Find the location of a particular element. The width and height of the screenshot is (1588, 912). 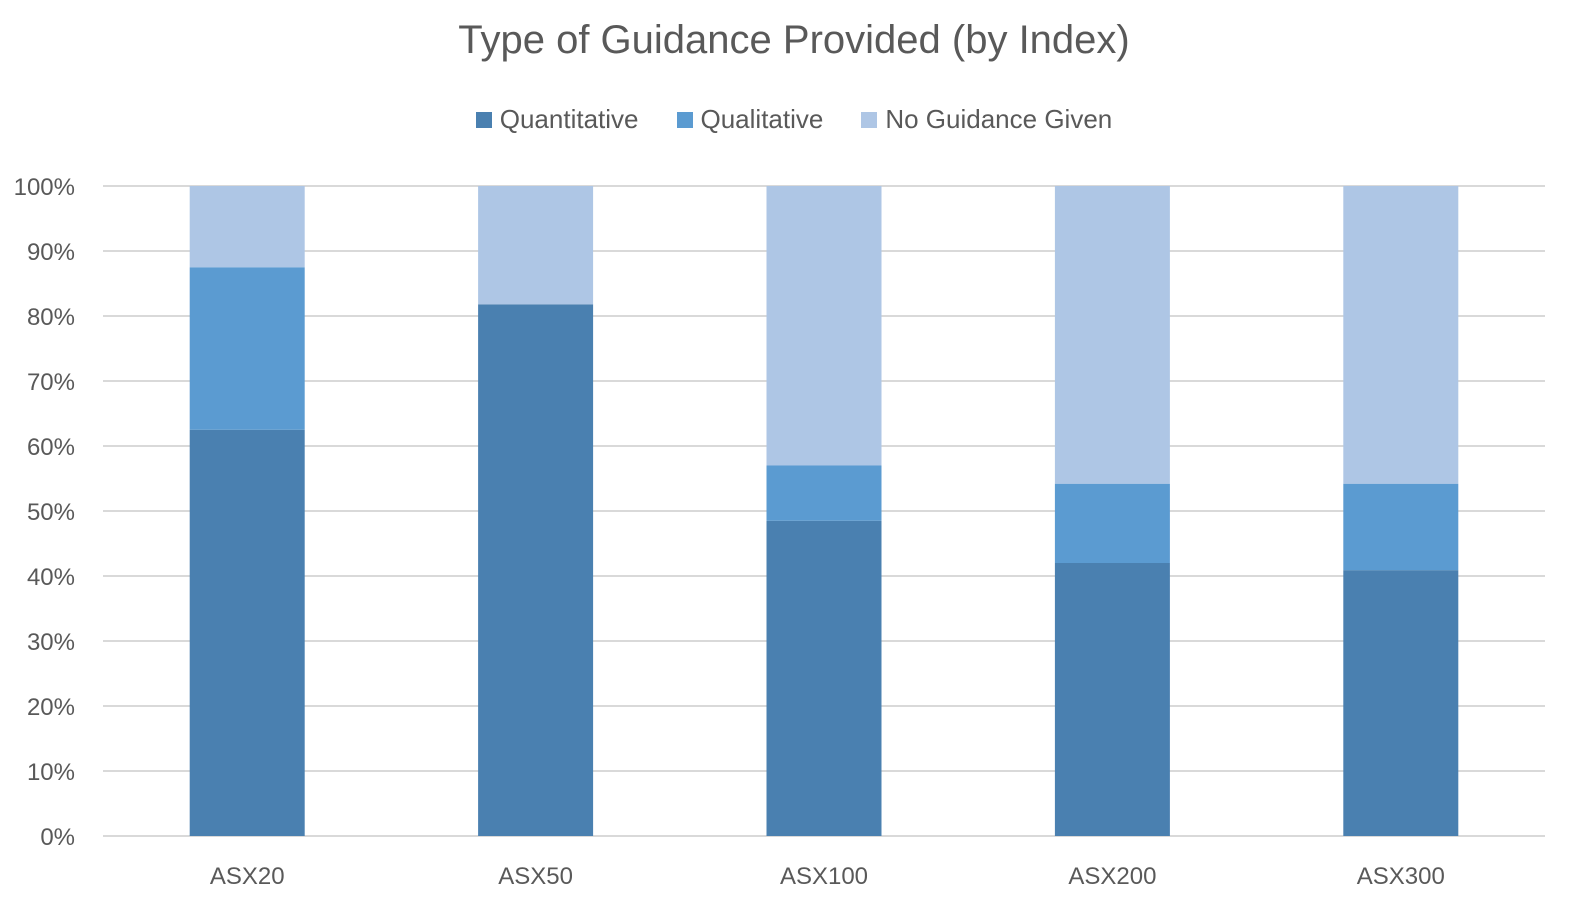

y-tick-label-6: 60% is located at coordinates (51, 447).